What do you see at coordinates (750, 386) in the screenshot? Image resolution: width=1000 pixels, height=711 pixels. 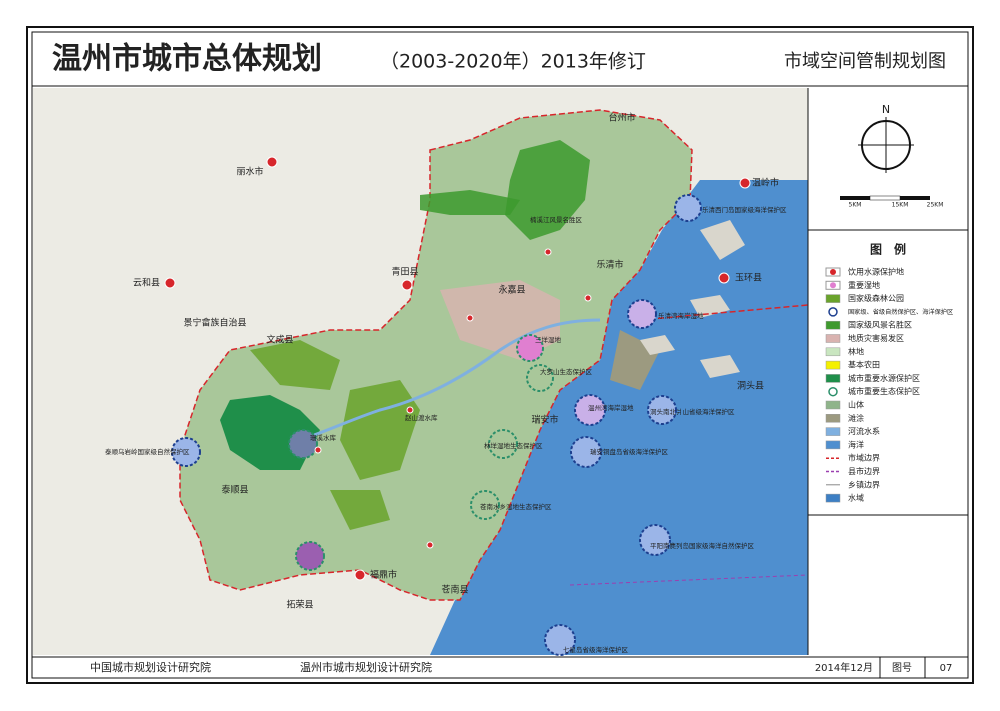 I see `map-label: 洞头县` at bounding box center [750, 386].